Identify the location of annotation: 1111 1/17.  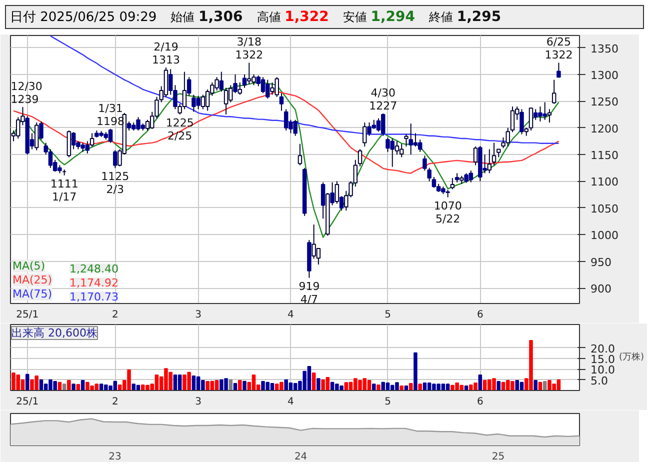
(64, 190).